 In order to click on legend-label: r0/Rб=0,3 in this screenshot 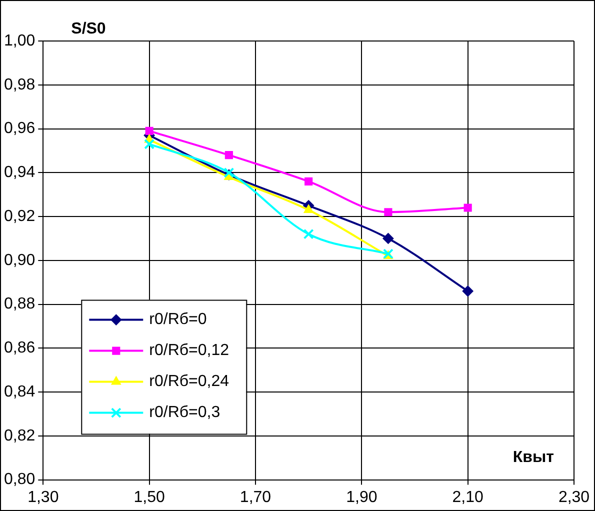, I will do `click(184, 413)`.